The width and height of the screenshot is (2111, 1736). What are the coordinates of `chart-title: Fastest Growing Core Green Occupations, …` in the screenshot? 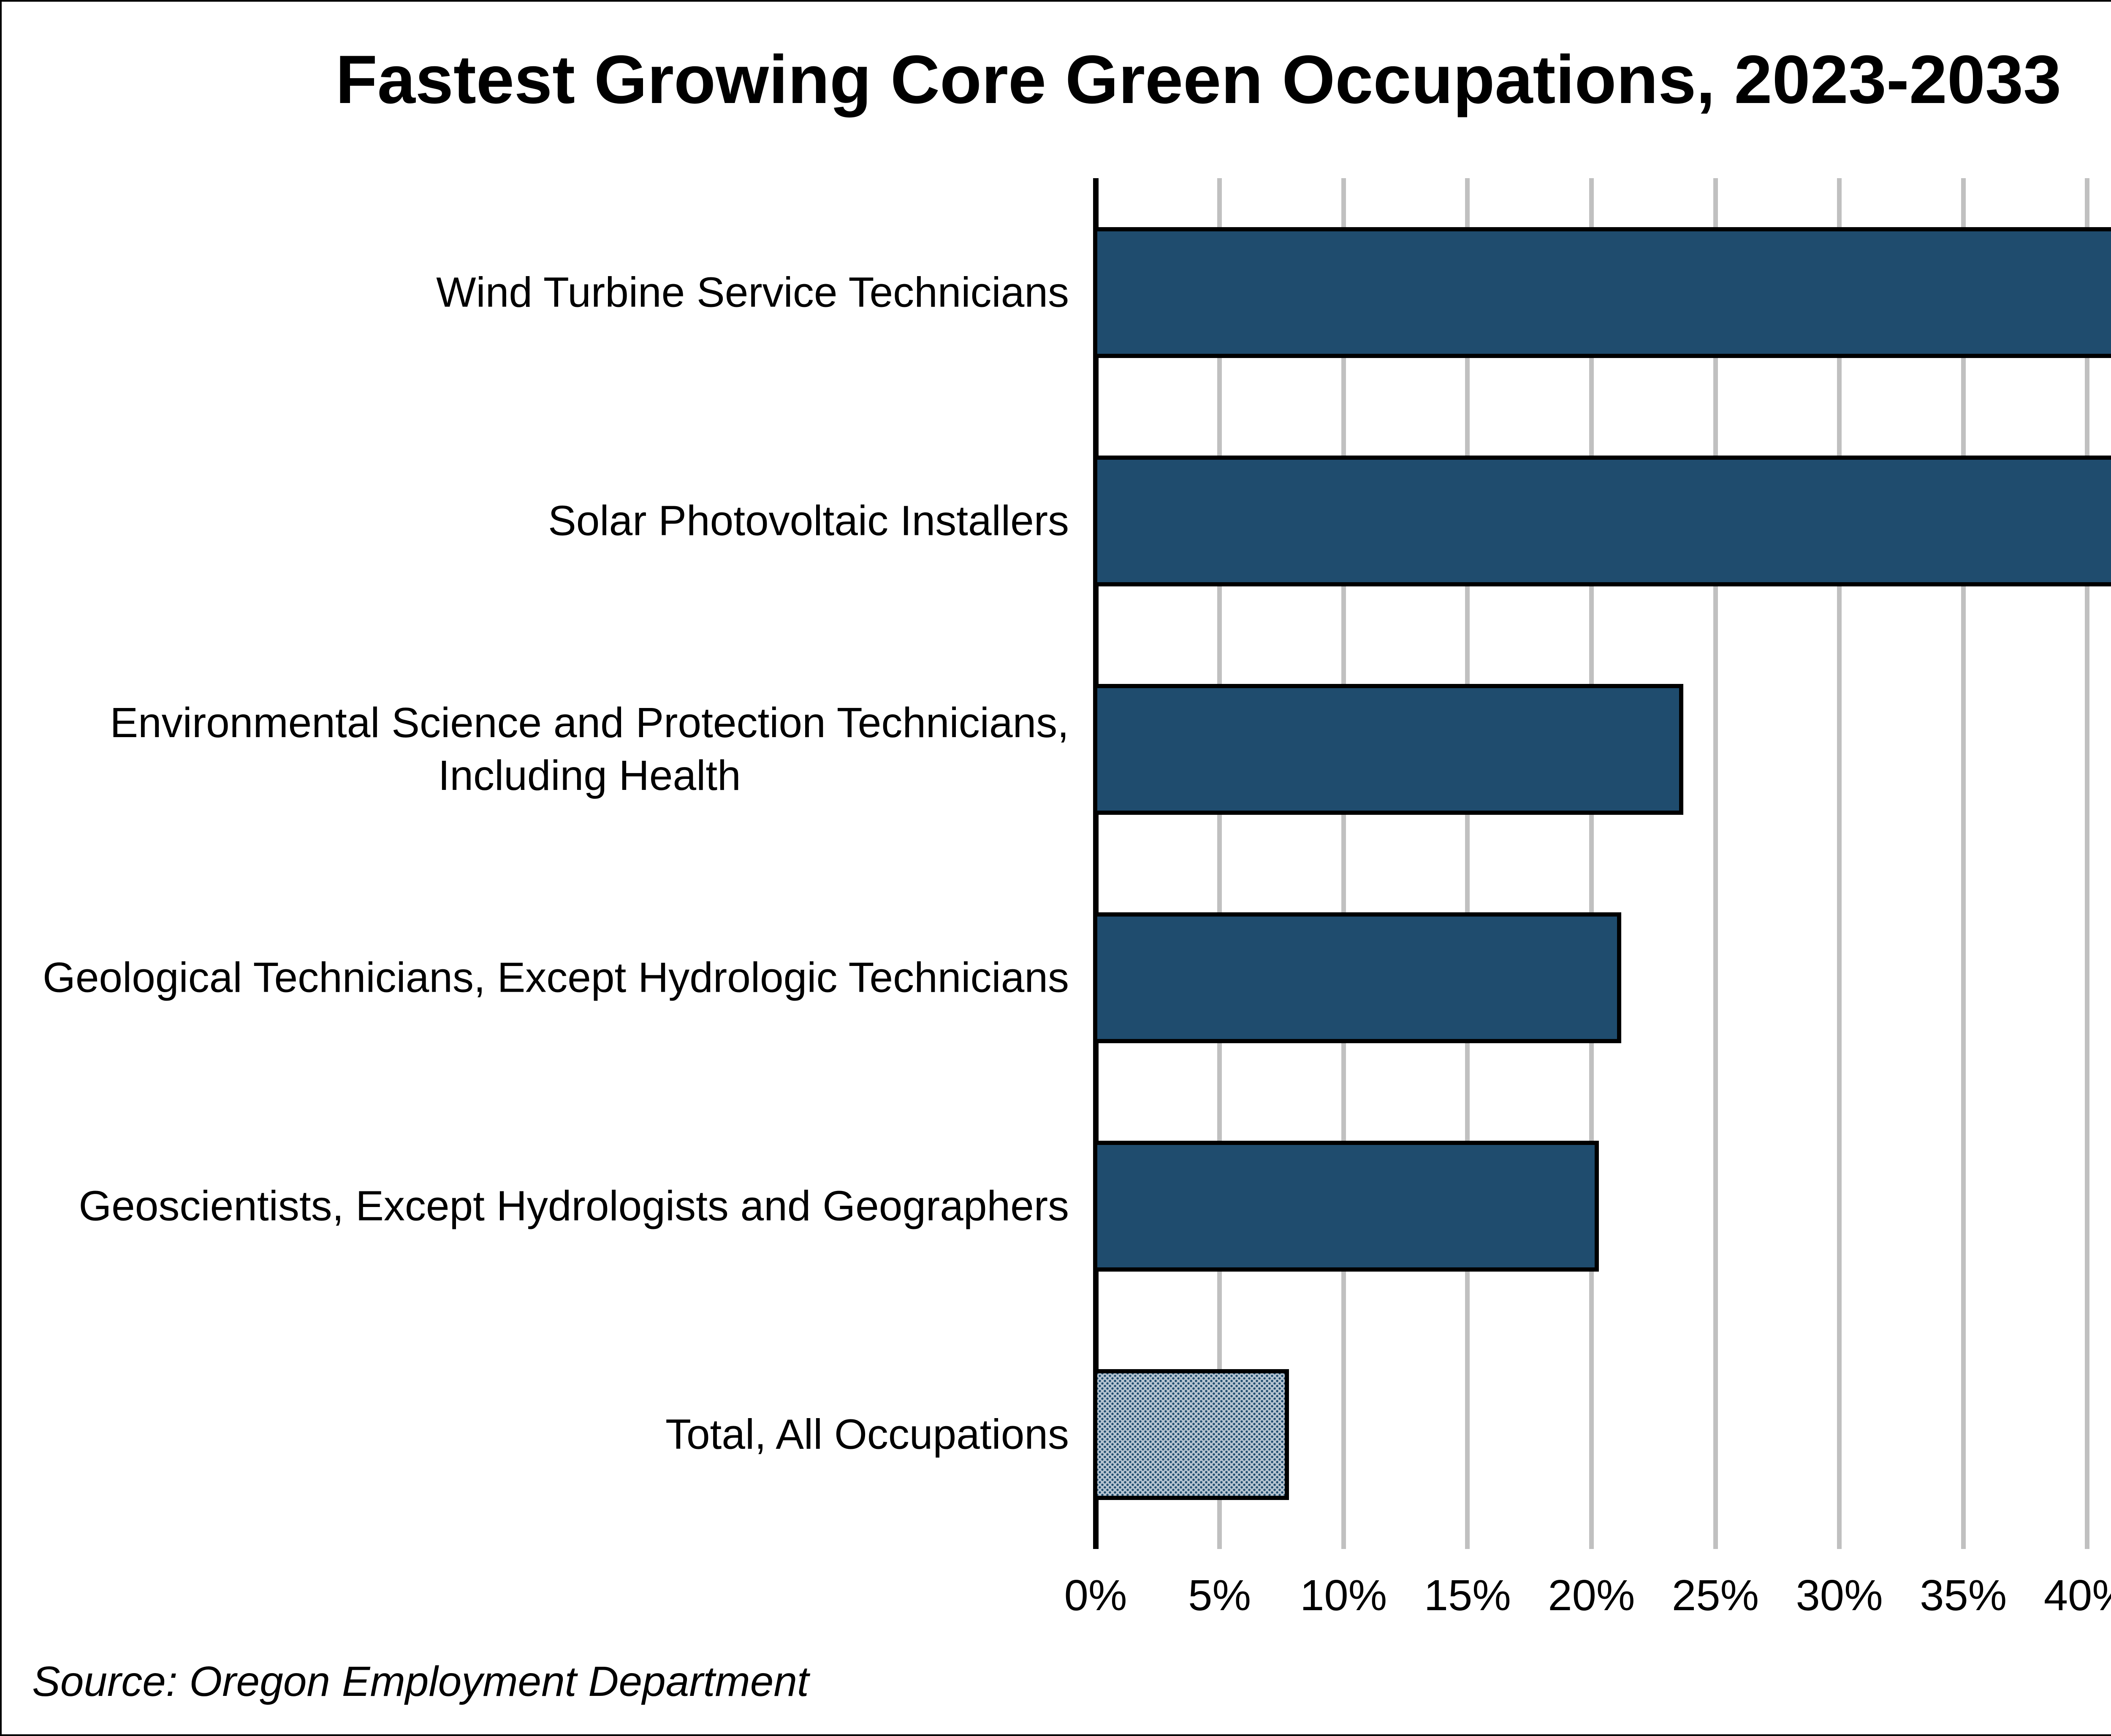 It's located at (1198, 80).